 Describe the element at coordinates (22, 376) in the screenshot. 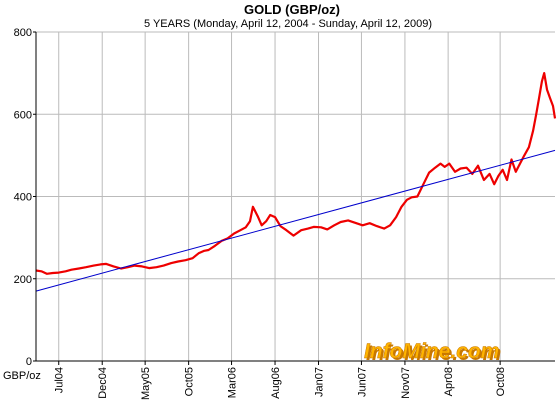

I see `y-axis-unit-label: GBP/oz` at that location.